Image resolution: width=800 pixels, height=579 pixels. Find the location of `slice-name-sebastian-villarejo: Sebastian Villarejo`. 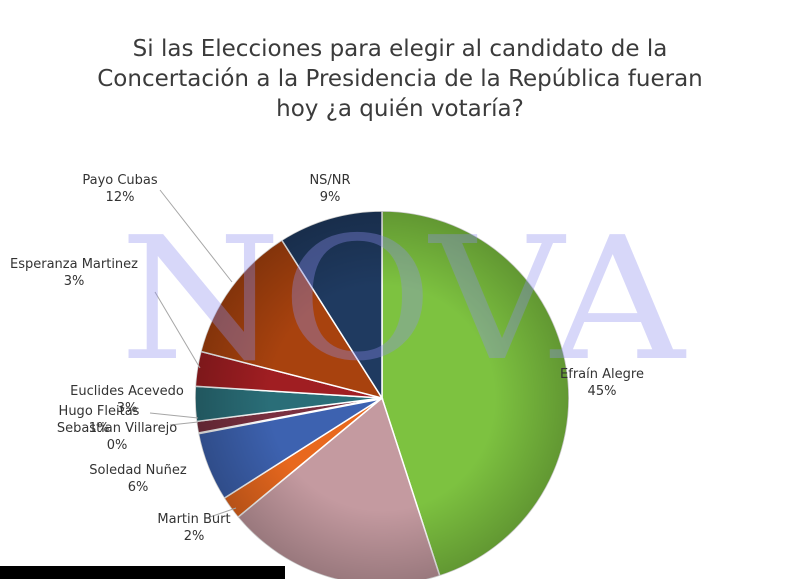

slice-name-sebastian-villarejo: Sebastian Villarejo is located at coordinates (117, 428).